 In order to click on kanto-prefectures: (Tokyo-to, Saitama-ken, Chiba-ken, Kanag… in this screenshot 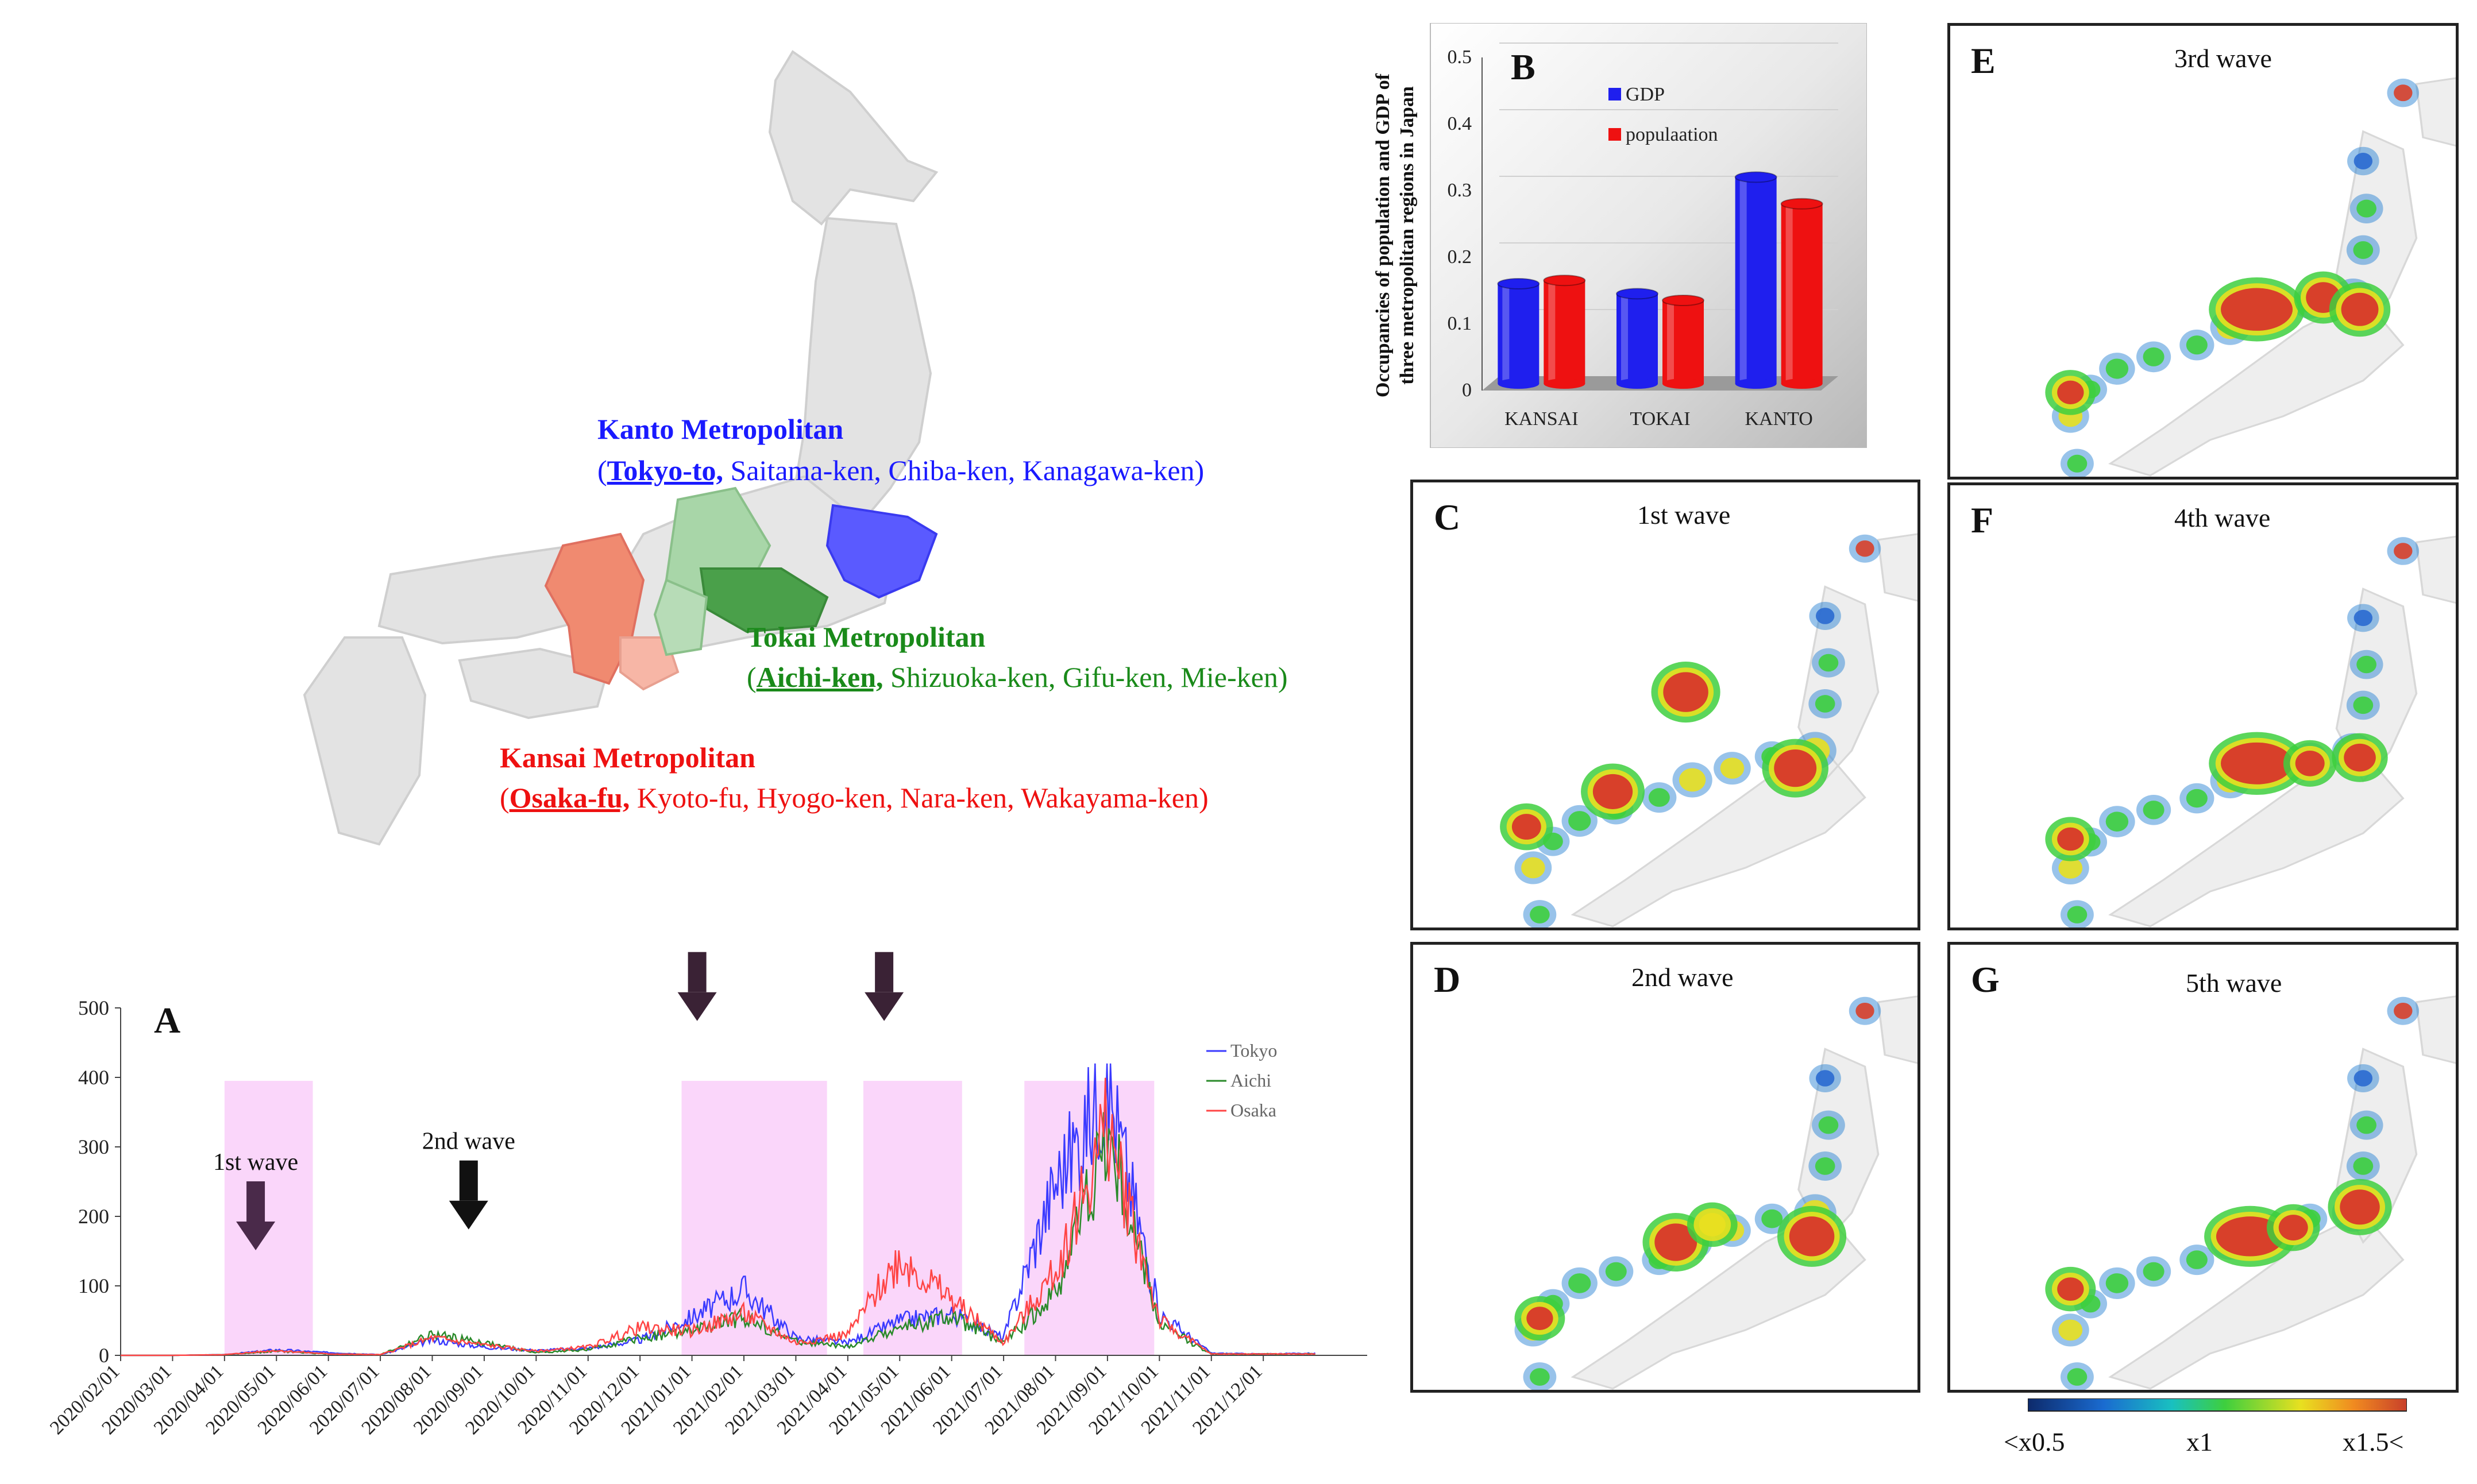, I will do `click(900, 470)`.